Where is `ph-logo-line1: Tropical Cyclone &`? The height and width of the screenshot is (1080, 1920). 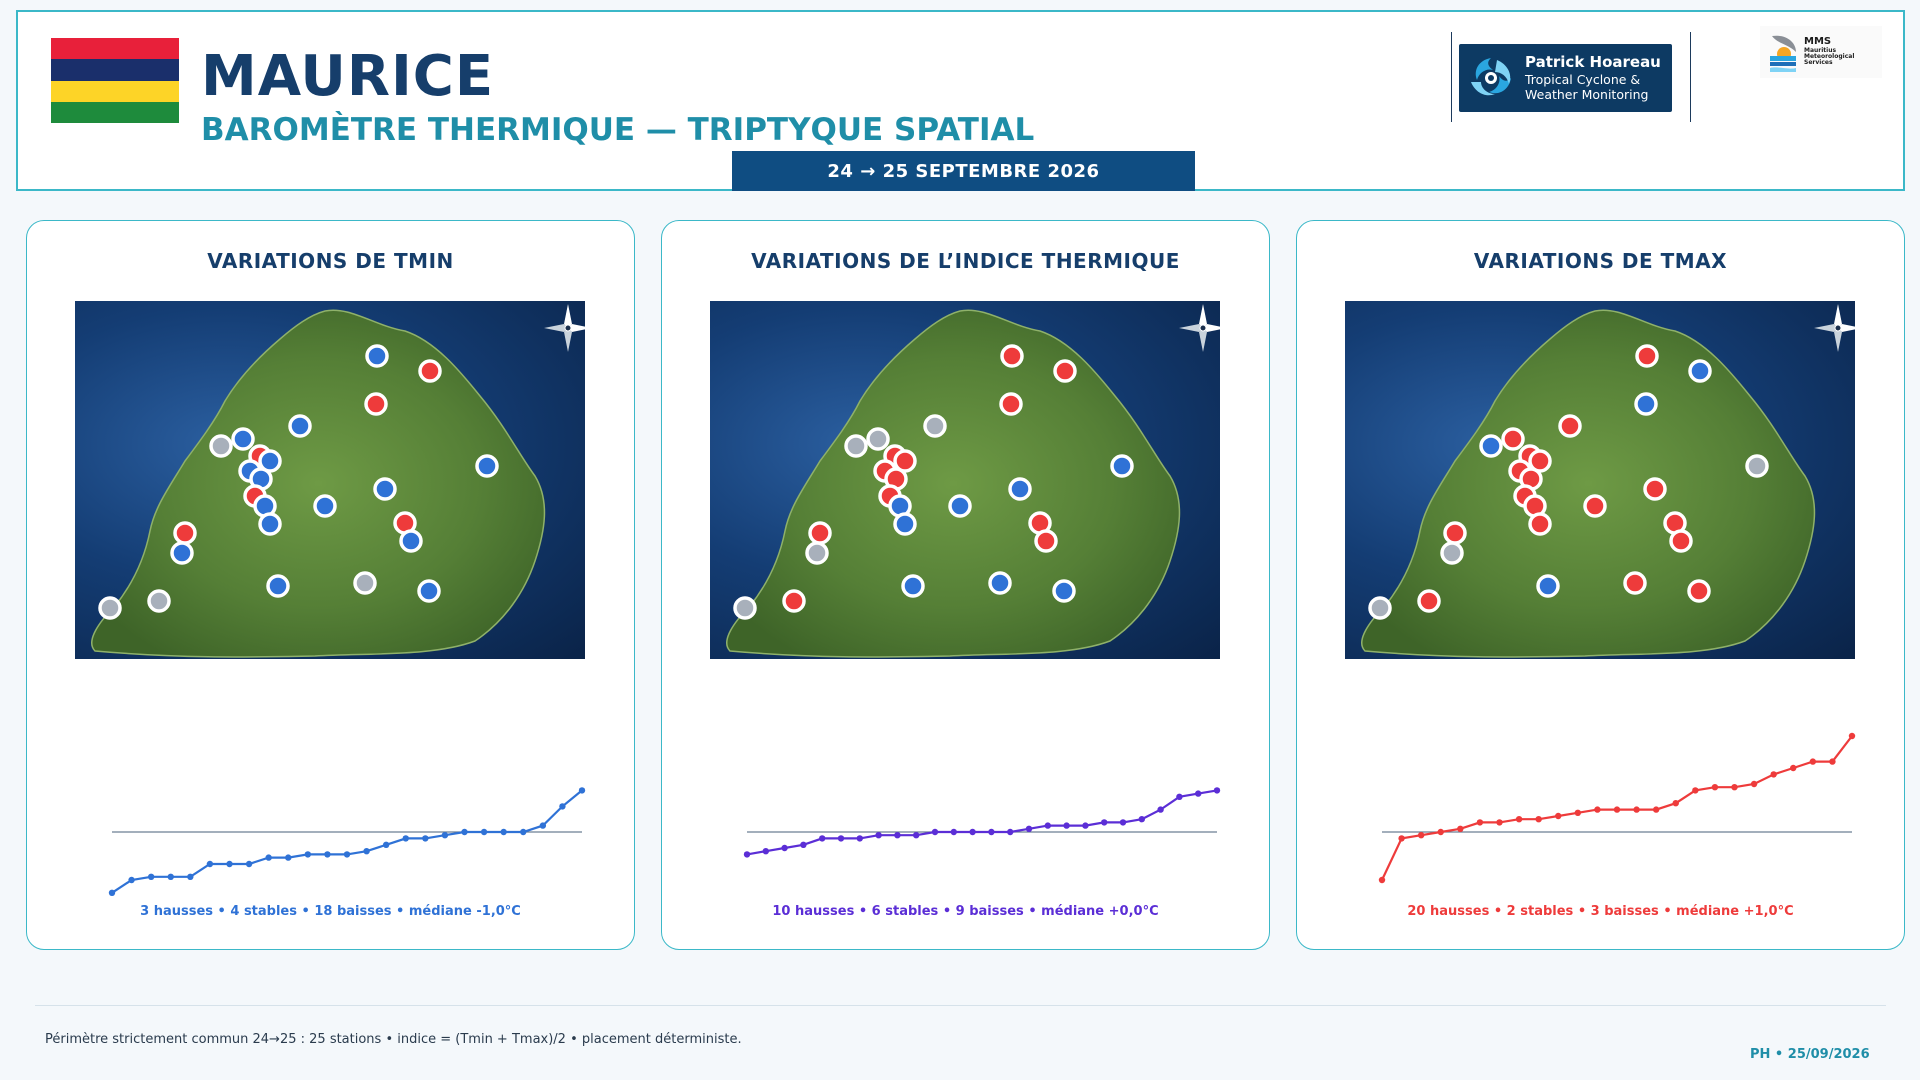
ph-logo-line1: Tropical Cyclone & is located at coordinates (1583, 79).